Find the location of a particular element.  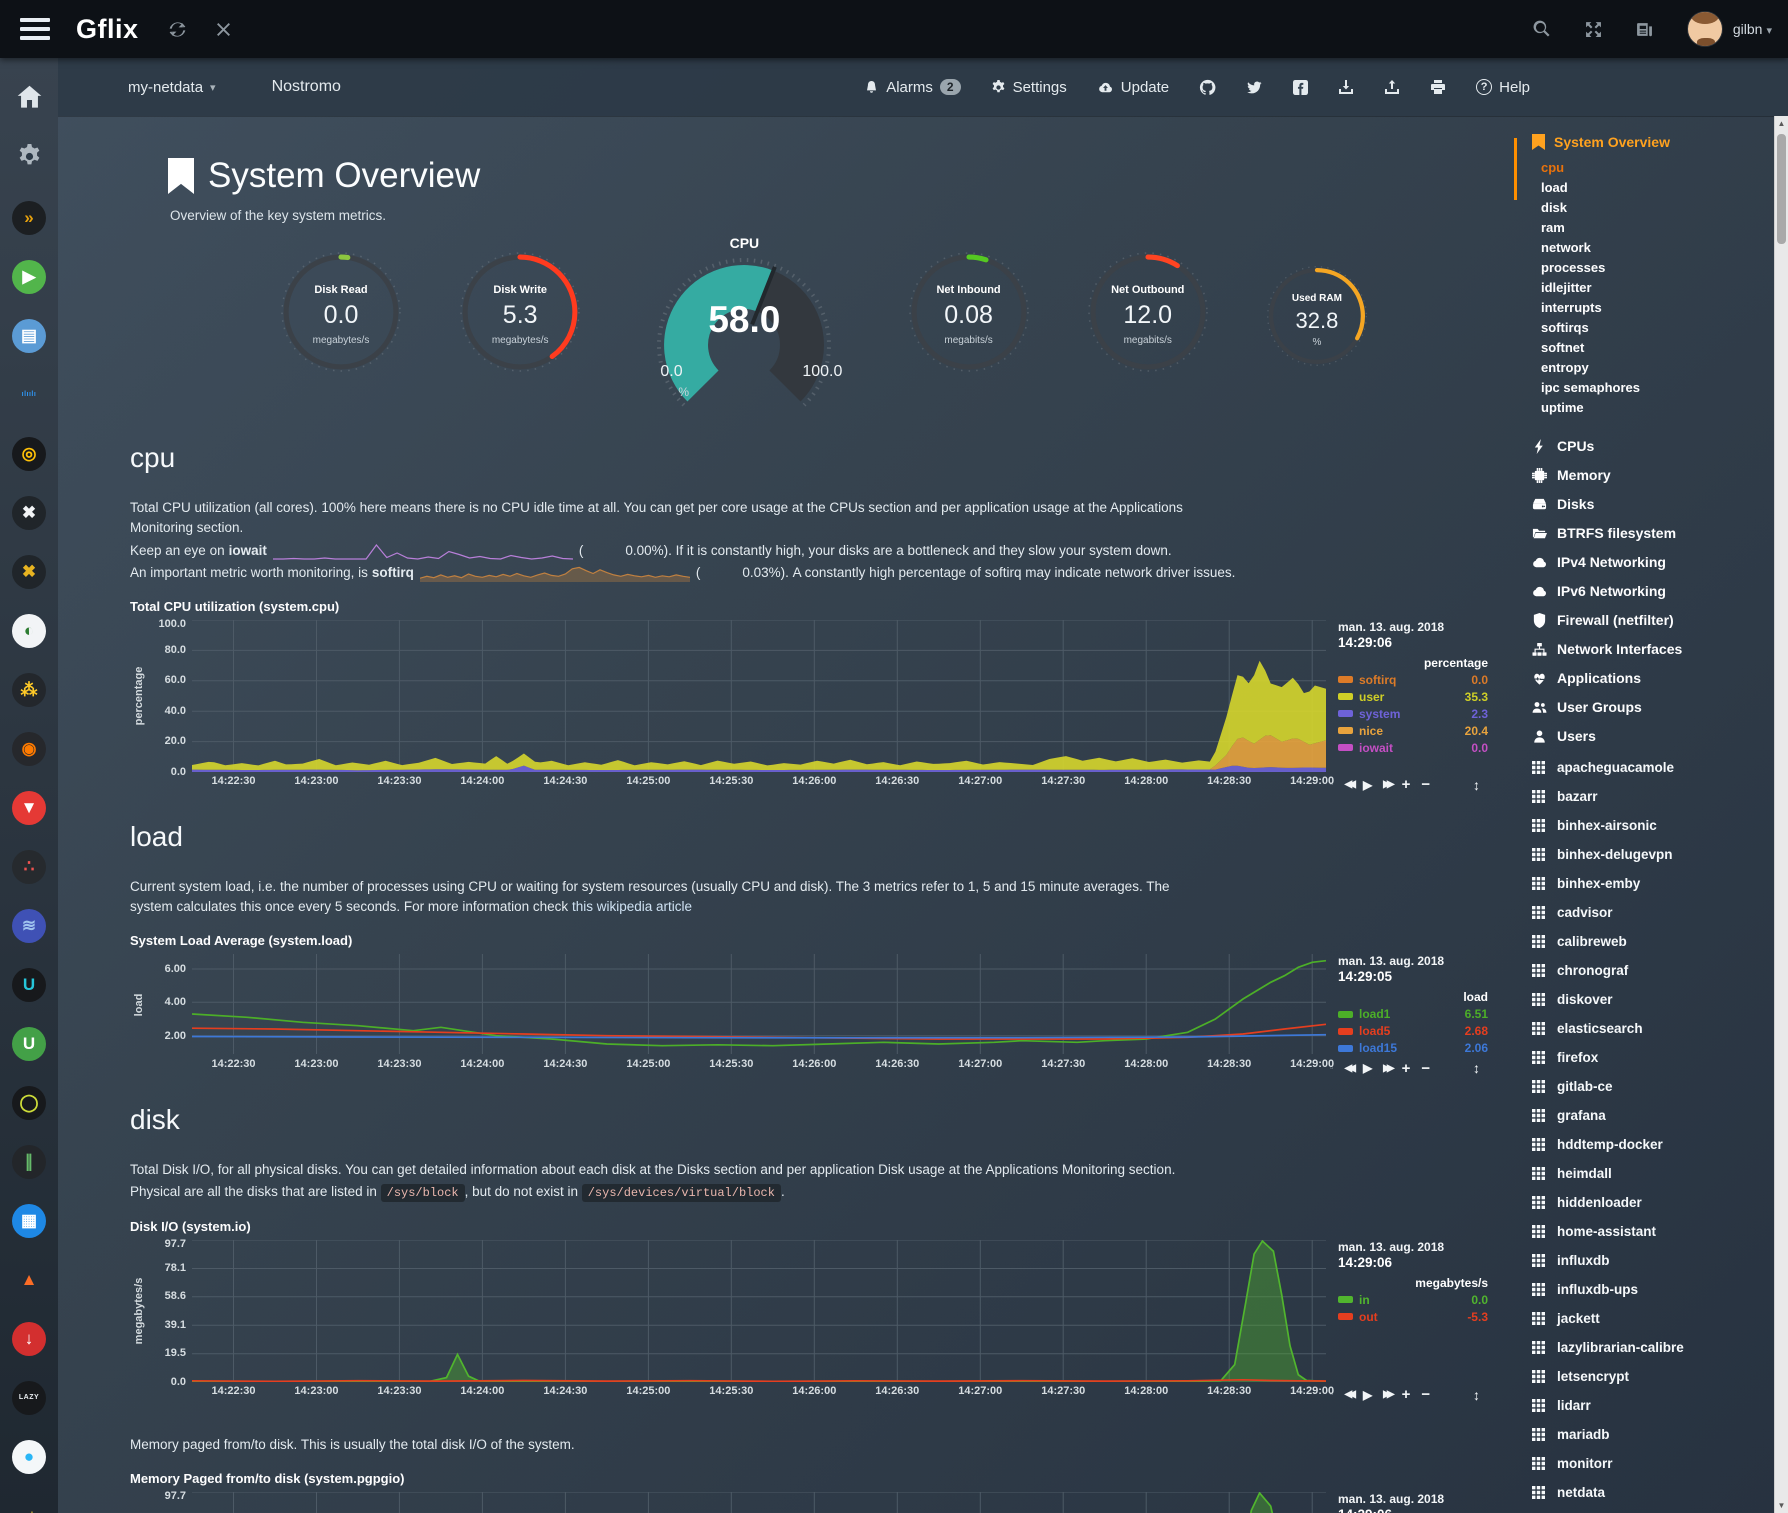

search-icon is located at coordinates (1542, 29).